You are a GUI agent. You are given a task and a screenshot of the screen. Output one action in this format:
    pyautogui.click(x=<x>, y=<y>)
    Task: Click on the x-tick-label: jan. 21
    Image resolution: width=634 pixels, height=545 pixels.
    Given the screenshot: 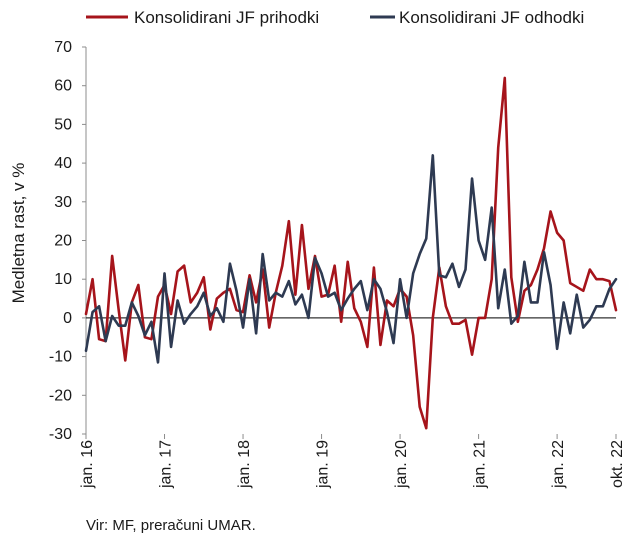 What is the action you would take?
    pyautogui.click(x=480, y=464)
    